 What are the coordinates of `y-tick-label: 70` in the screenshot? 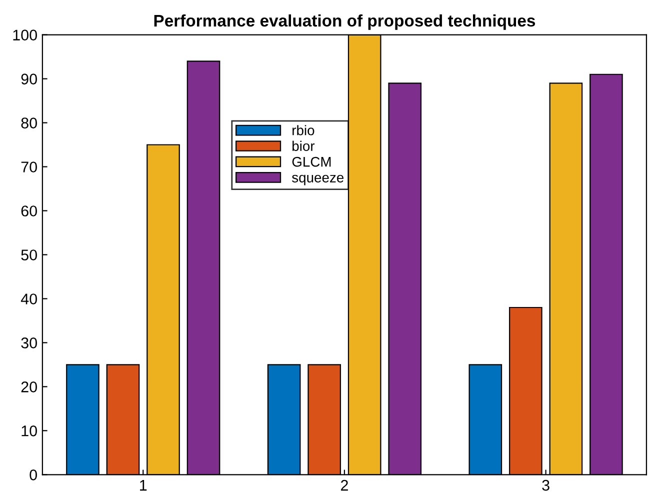 It's located at (29, 167).